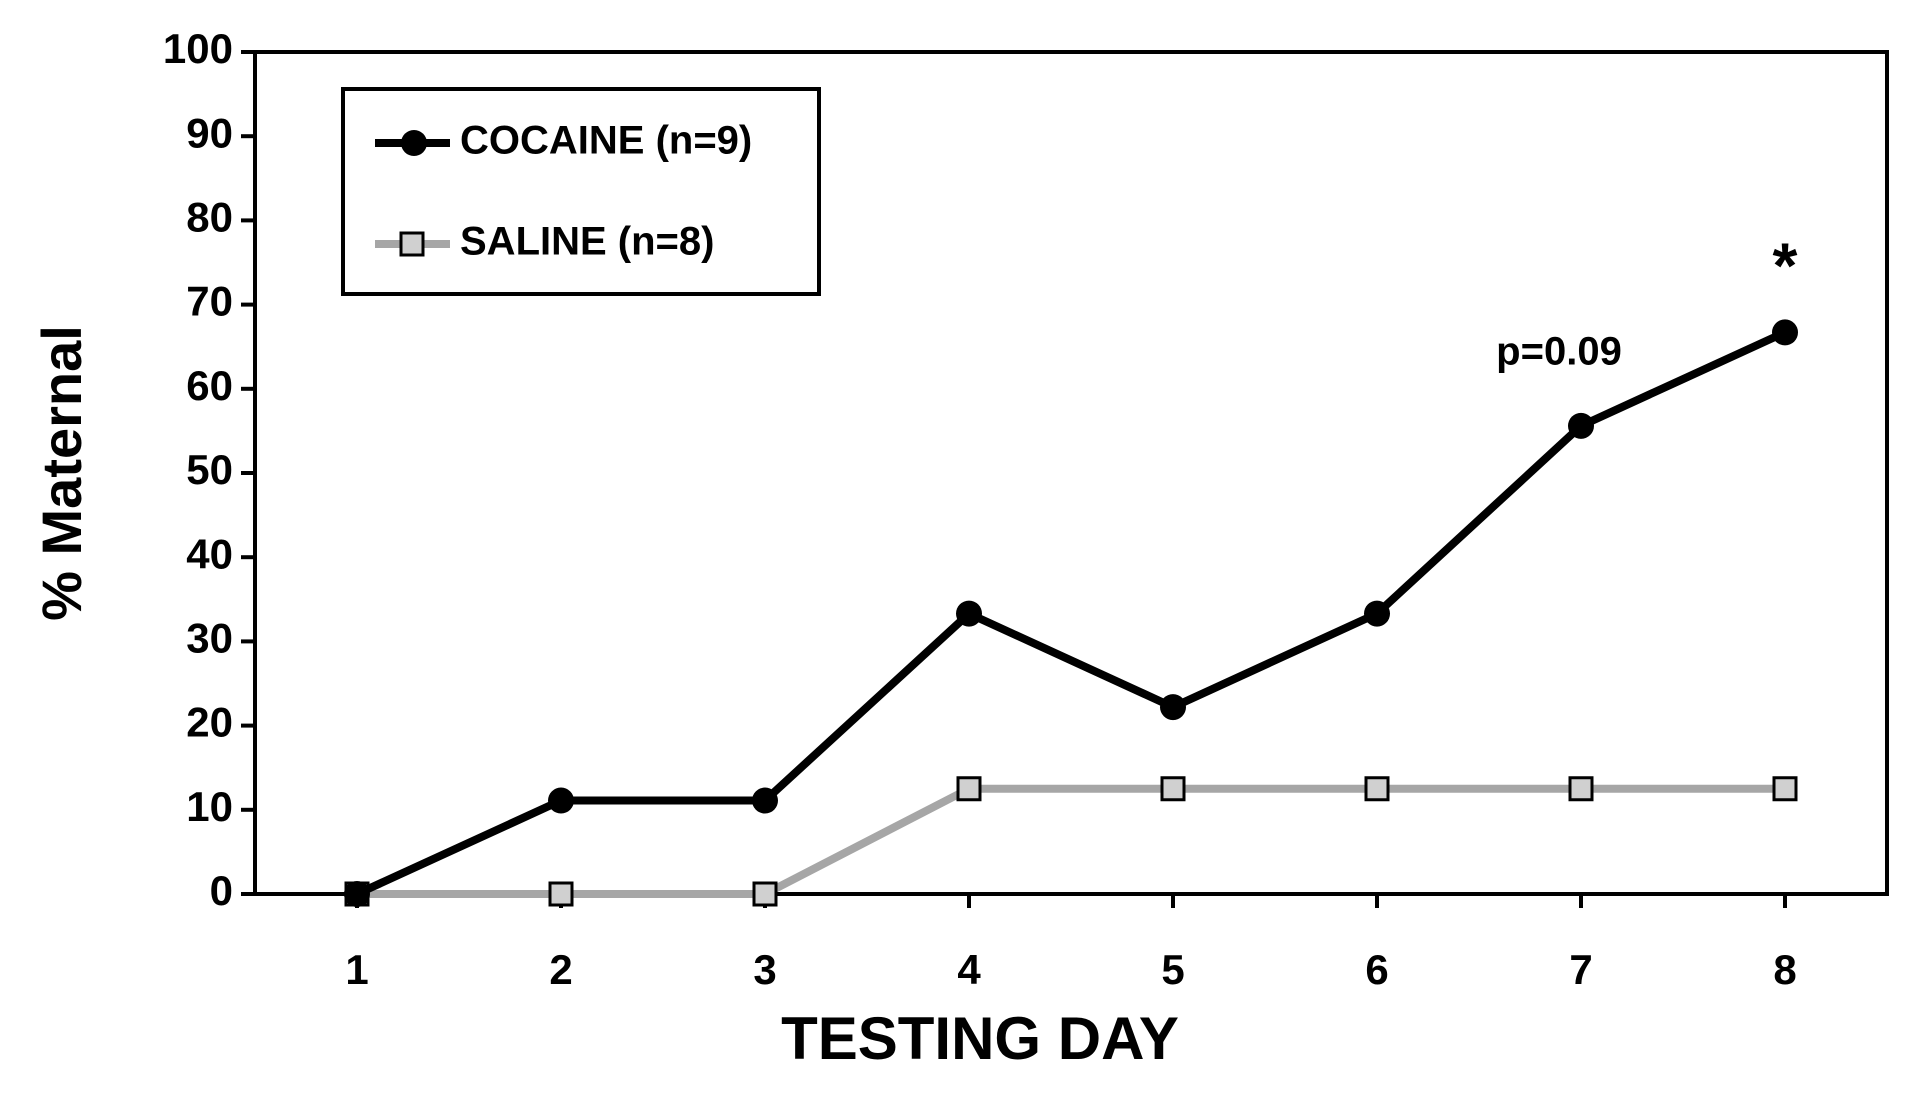 Image resolution: width=1912 pixels, height=1100 pixels. What do you see at coordinates (560, 969) in the screenshot?
I see `x-tick-label: 2` at bounding box center [560, 969].